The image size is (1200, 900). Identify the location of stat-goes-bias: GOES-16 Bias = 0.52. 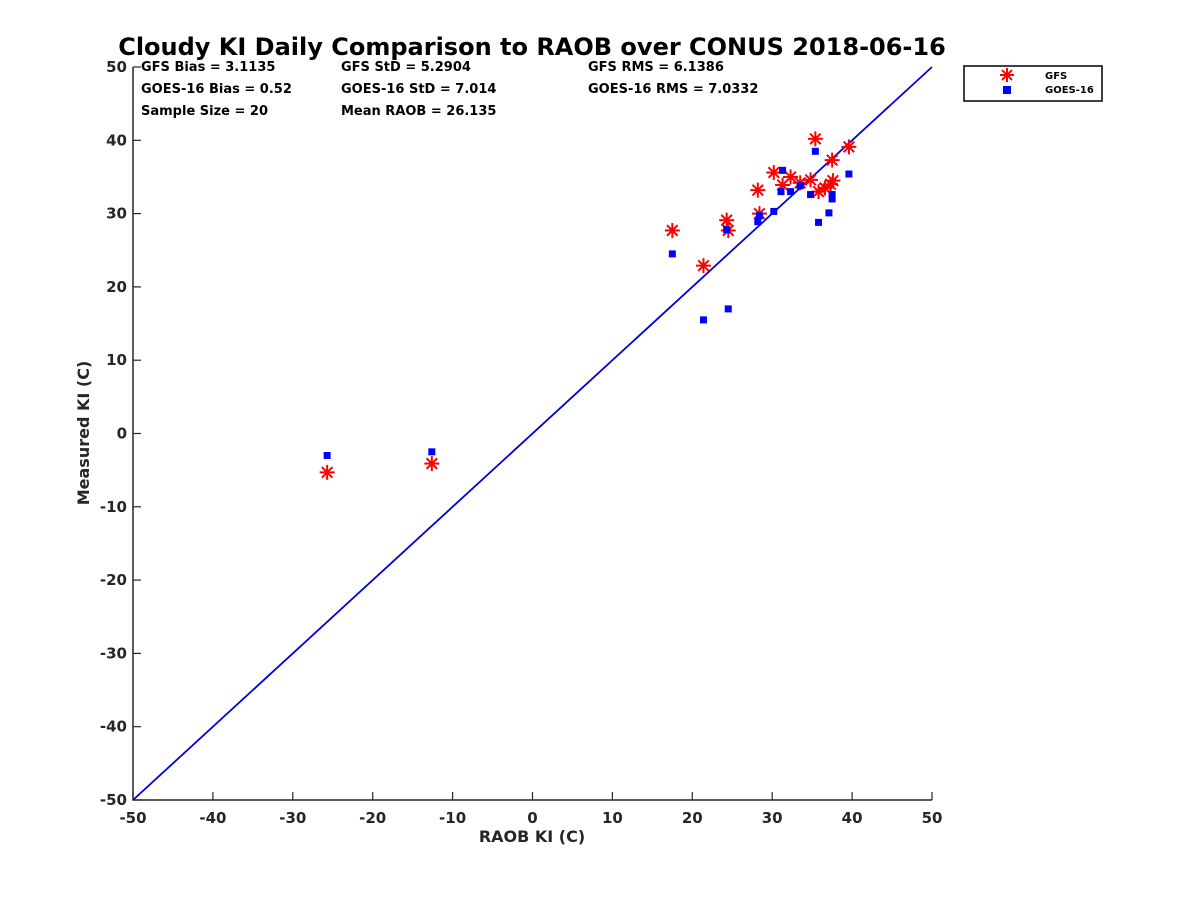
(216, 89).